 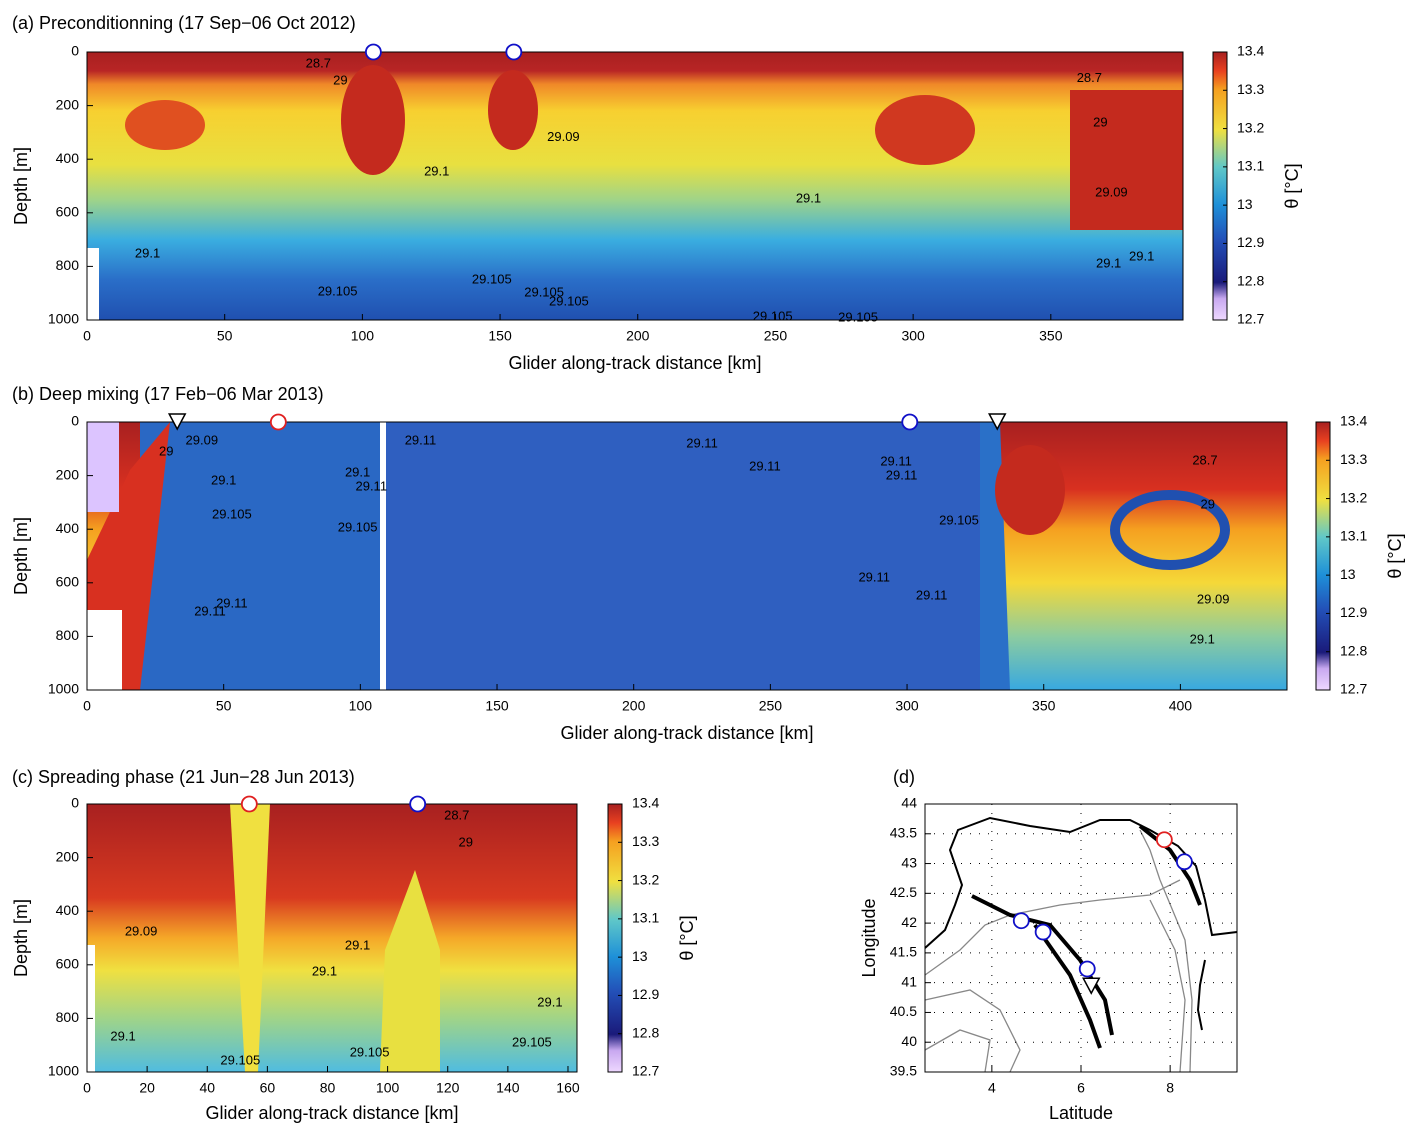 I want to click on y-tick-label: 43.5, so click(x=903, y=832).